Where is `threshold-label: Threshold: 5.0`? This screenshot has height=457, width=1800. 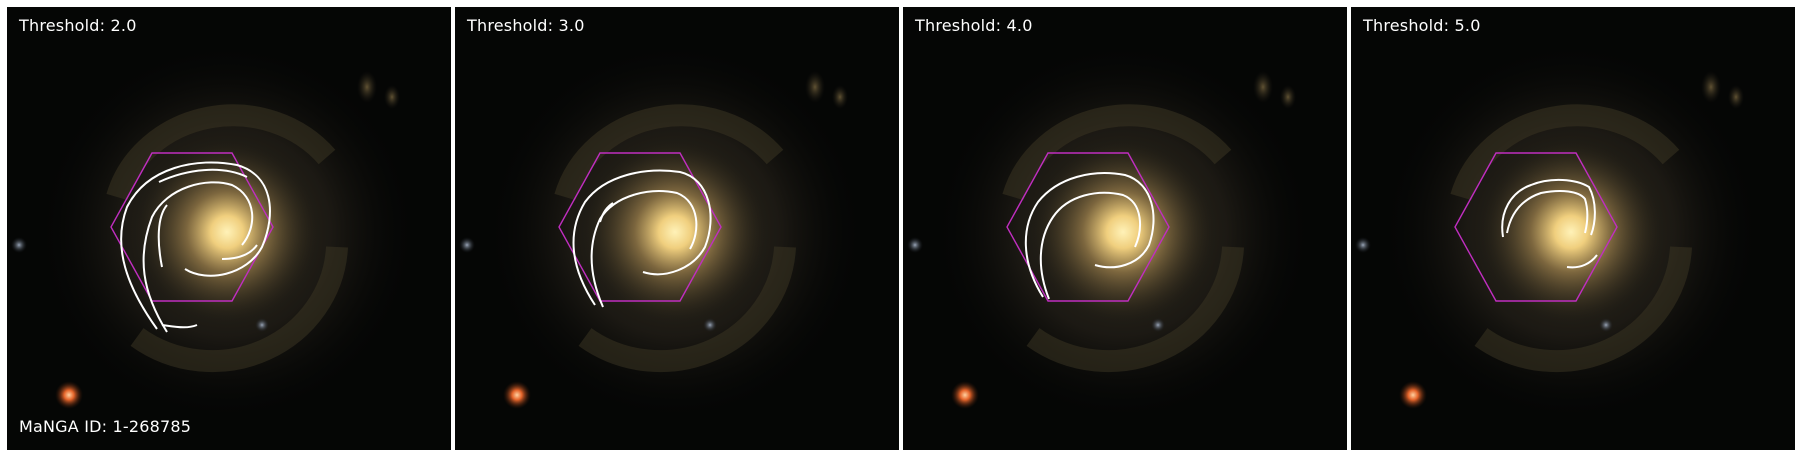
threshold-label: Threshold: 5.0 is located at coordinates (1422, 25).